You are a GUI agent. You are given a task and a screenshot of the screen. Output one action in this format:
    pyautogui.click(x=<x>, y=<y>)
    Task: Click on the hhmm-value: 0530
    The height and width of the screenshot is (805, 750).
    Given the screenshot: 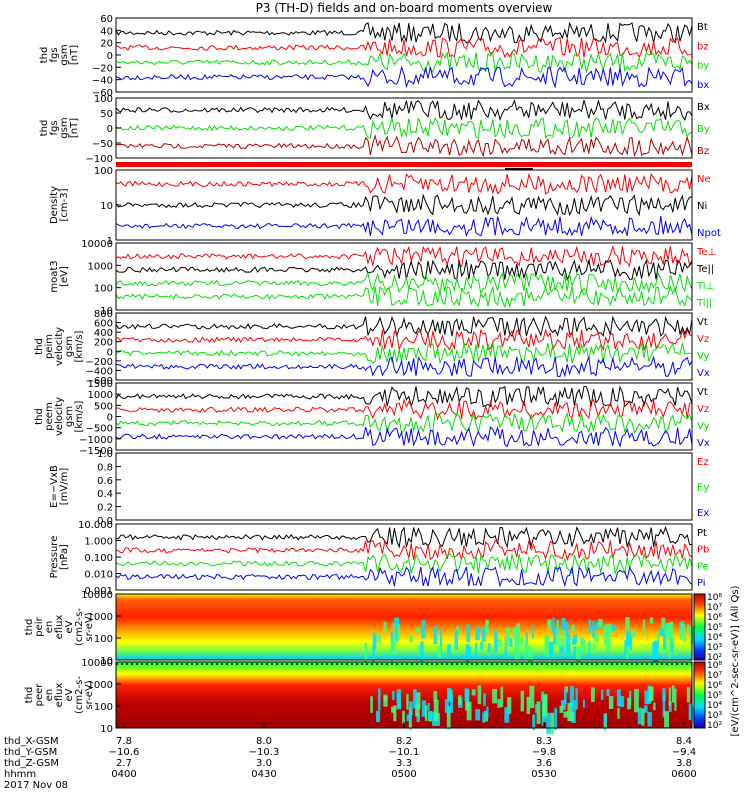 What is the action you would take?
    pyautogui.click(x=543, y=774)
    